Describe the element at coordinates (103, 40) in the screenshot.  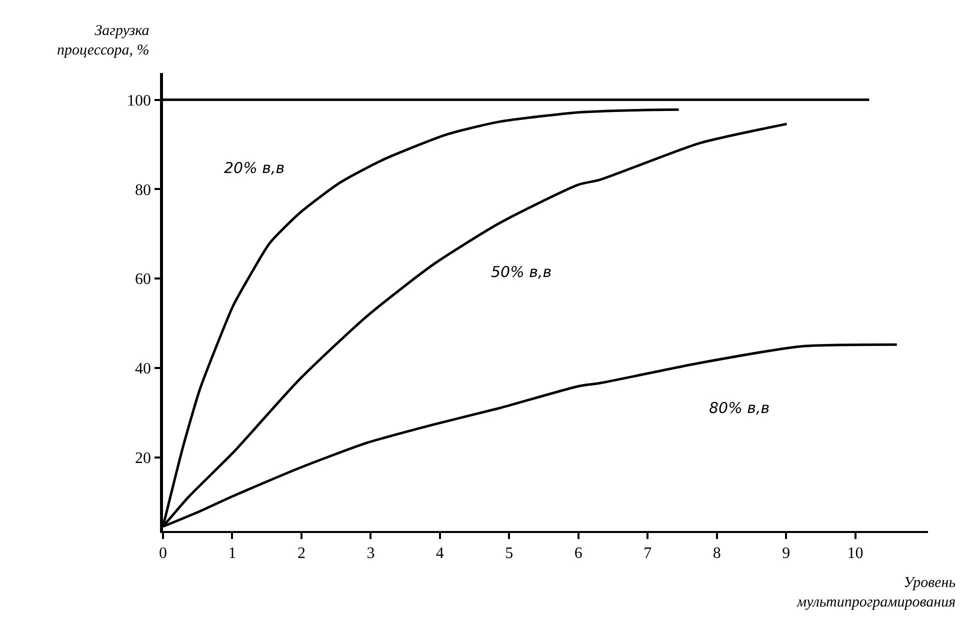
I see `y-axis-title: Загрузка процессора, %` at that location.